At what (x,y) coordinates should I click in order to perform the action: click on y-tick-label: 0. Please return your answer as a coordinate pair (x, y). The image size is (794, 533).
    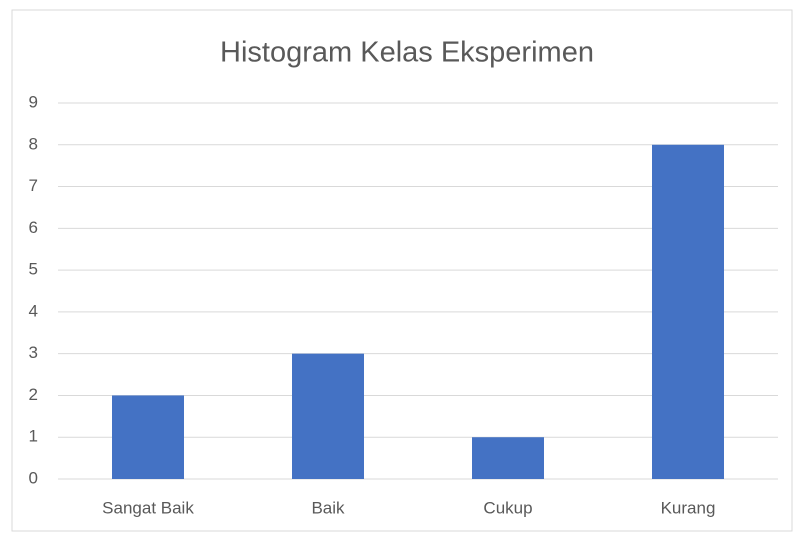
    Looking at the image, I should click on (33, 477).